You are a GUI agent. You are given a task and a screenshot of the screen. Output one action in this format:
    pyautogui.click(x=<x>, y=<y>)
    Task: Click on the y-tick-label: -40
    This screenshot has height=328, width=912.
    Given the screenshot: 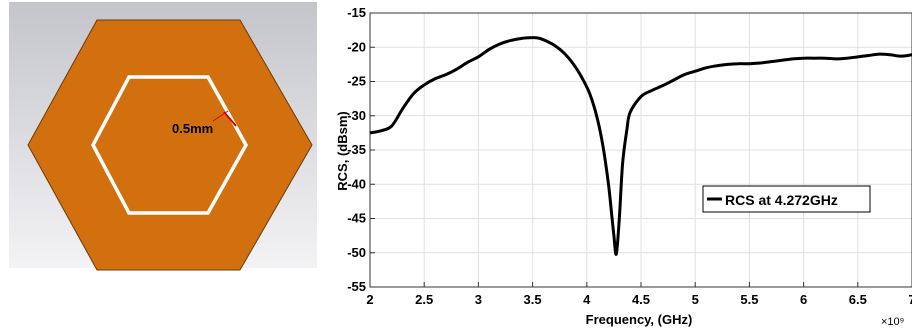 What is the action you would take?
    pyautogui.click(x=356, y=183)
    